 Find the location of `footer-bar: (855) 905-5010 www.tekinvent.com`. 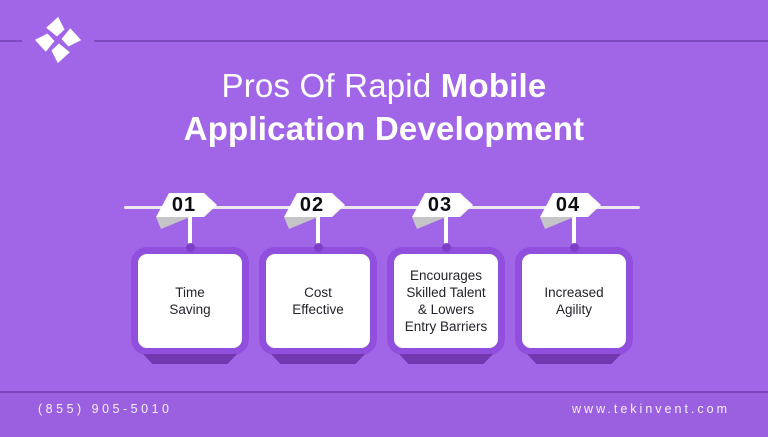

footer-bar: (855) 905-5010 www.tekinvent.com is located at coordinates (384, 414).